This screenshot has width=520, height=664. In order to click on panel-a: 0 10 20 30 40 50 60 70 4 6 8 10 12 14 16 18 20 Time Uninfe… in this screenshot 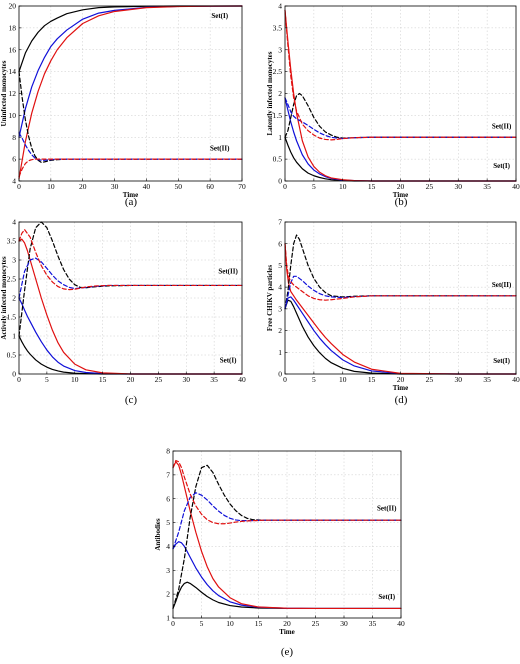, I will do `click(123, 105)`.